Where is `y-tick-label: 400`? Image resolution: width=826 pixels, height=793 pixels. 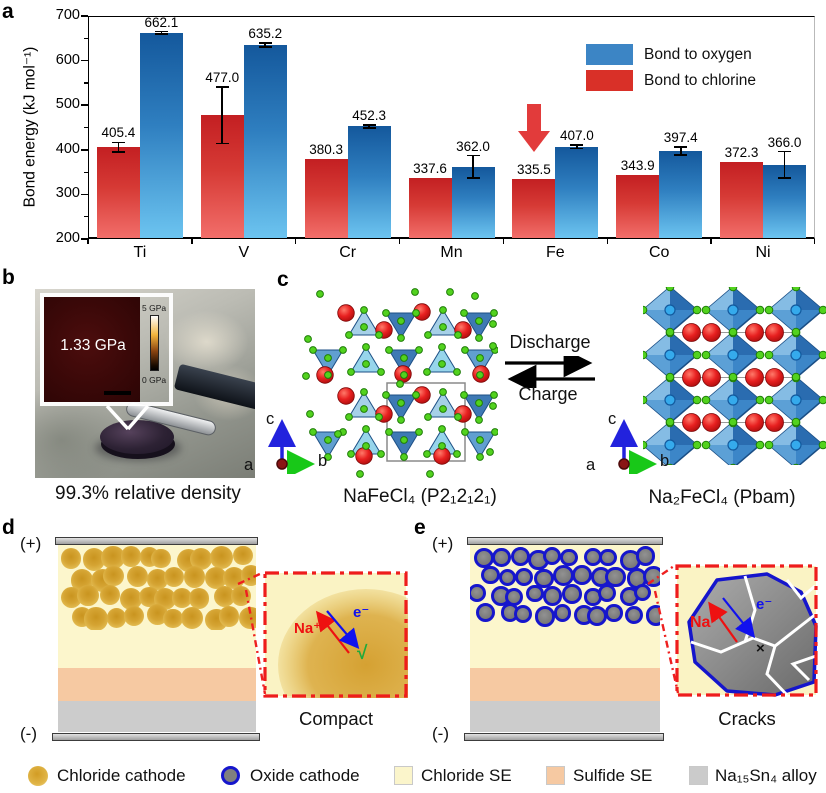 y-tick-label: 400 is located at coordinates (67, 148).